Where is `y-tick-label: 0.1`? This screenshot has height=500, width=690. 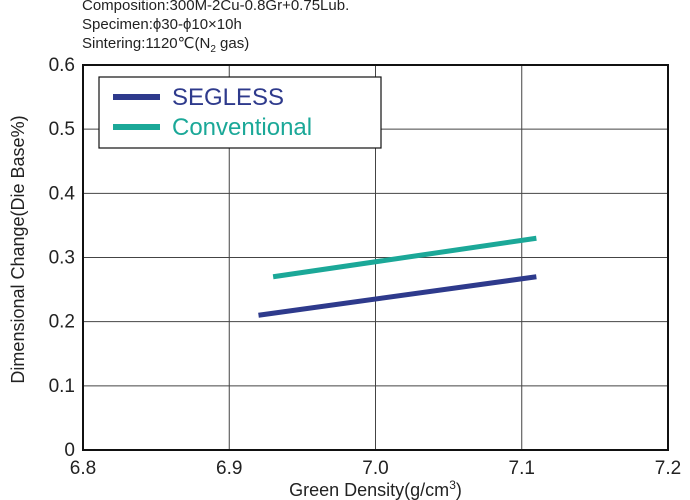 y-tick-label: 0.1 is located at coordinates (62, 386).